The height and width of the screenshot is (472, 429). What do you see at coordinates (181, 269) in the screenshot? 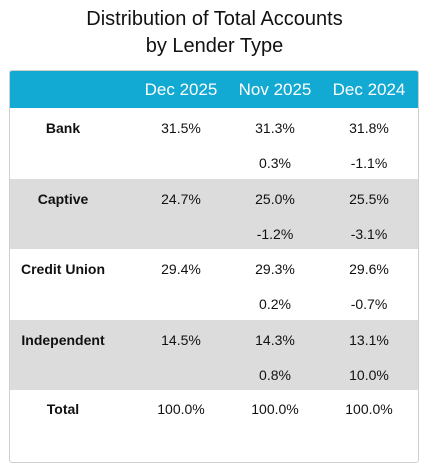
I see `value: 29.4%` at bounding box center [181, 269].